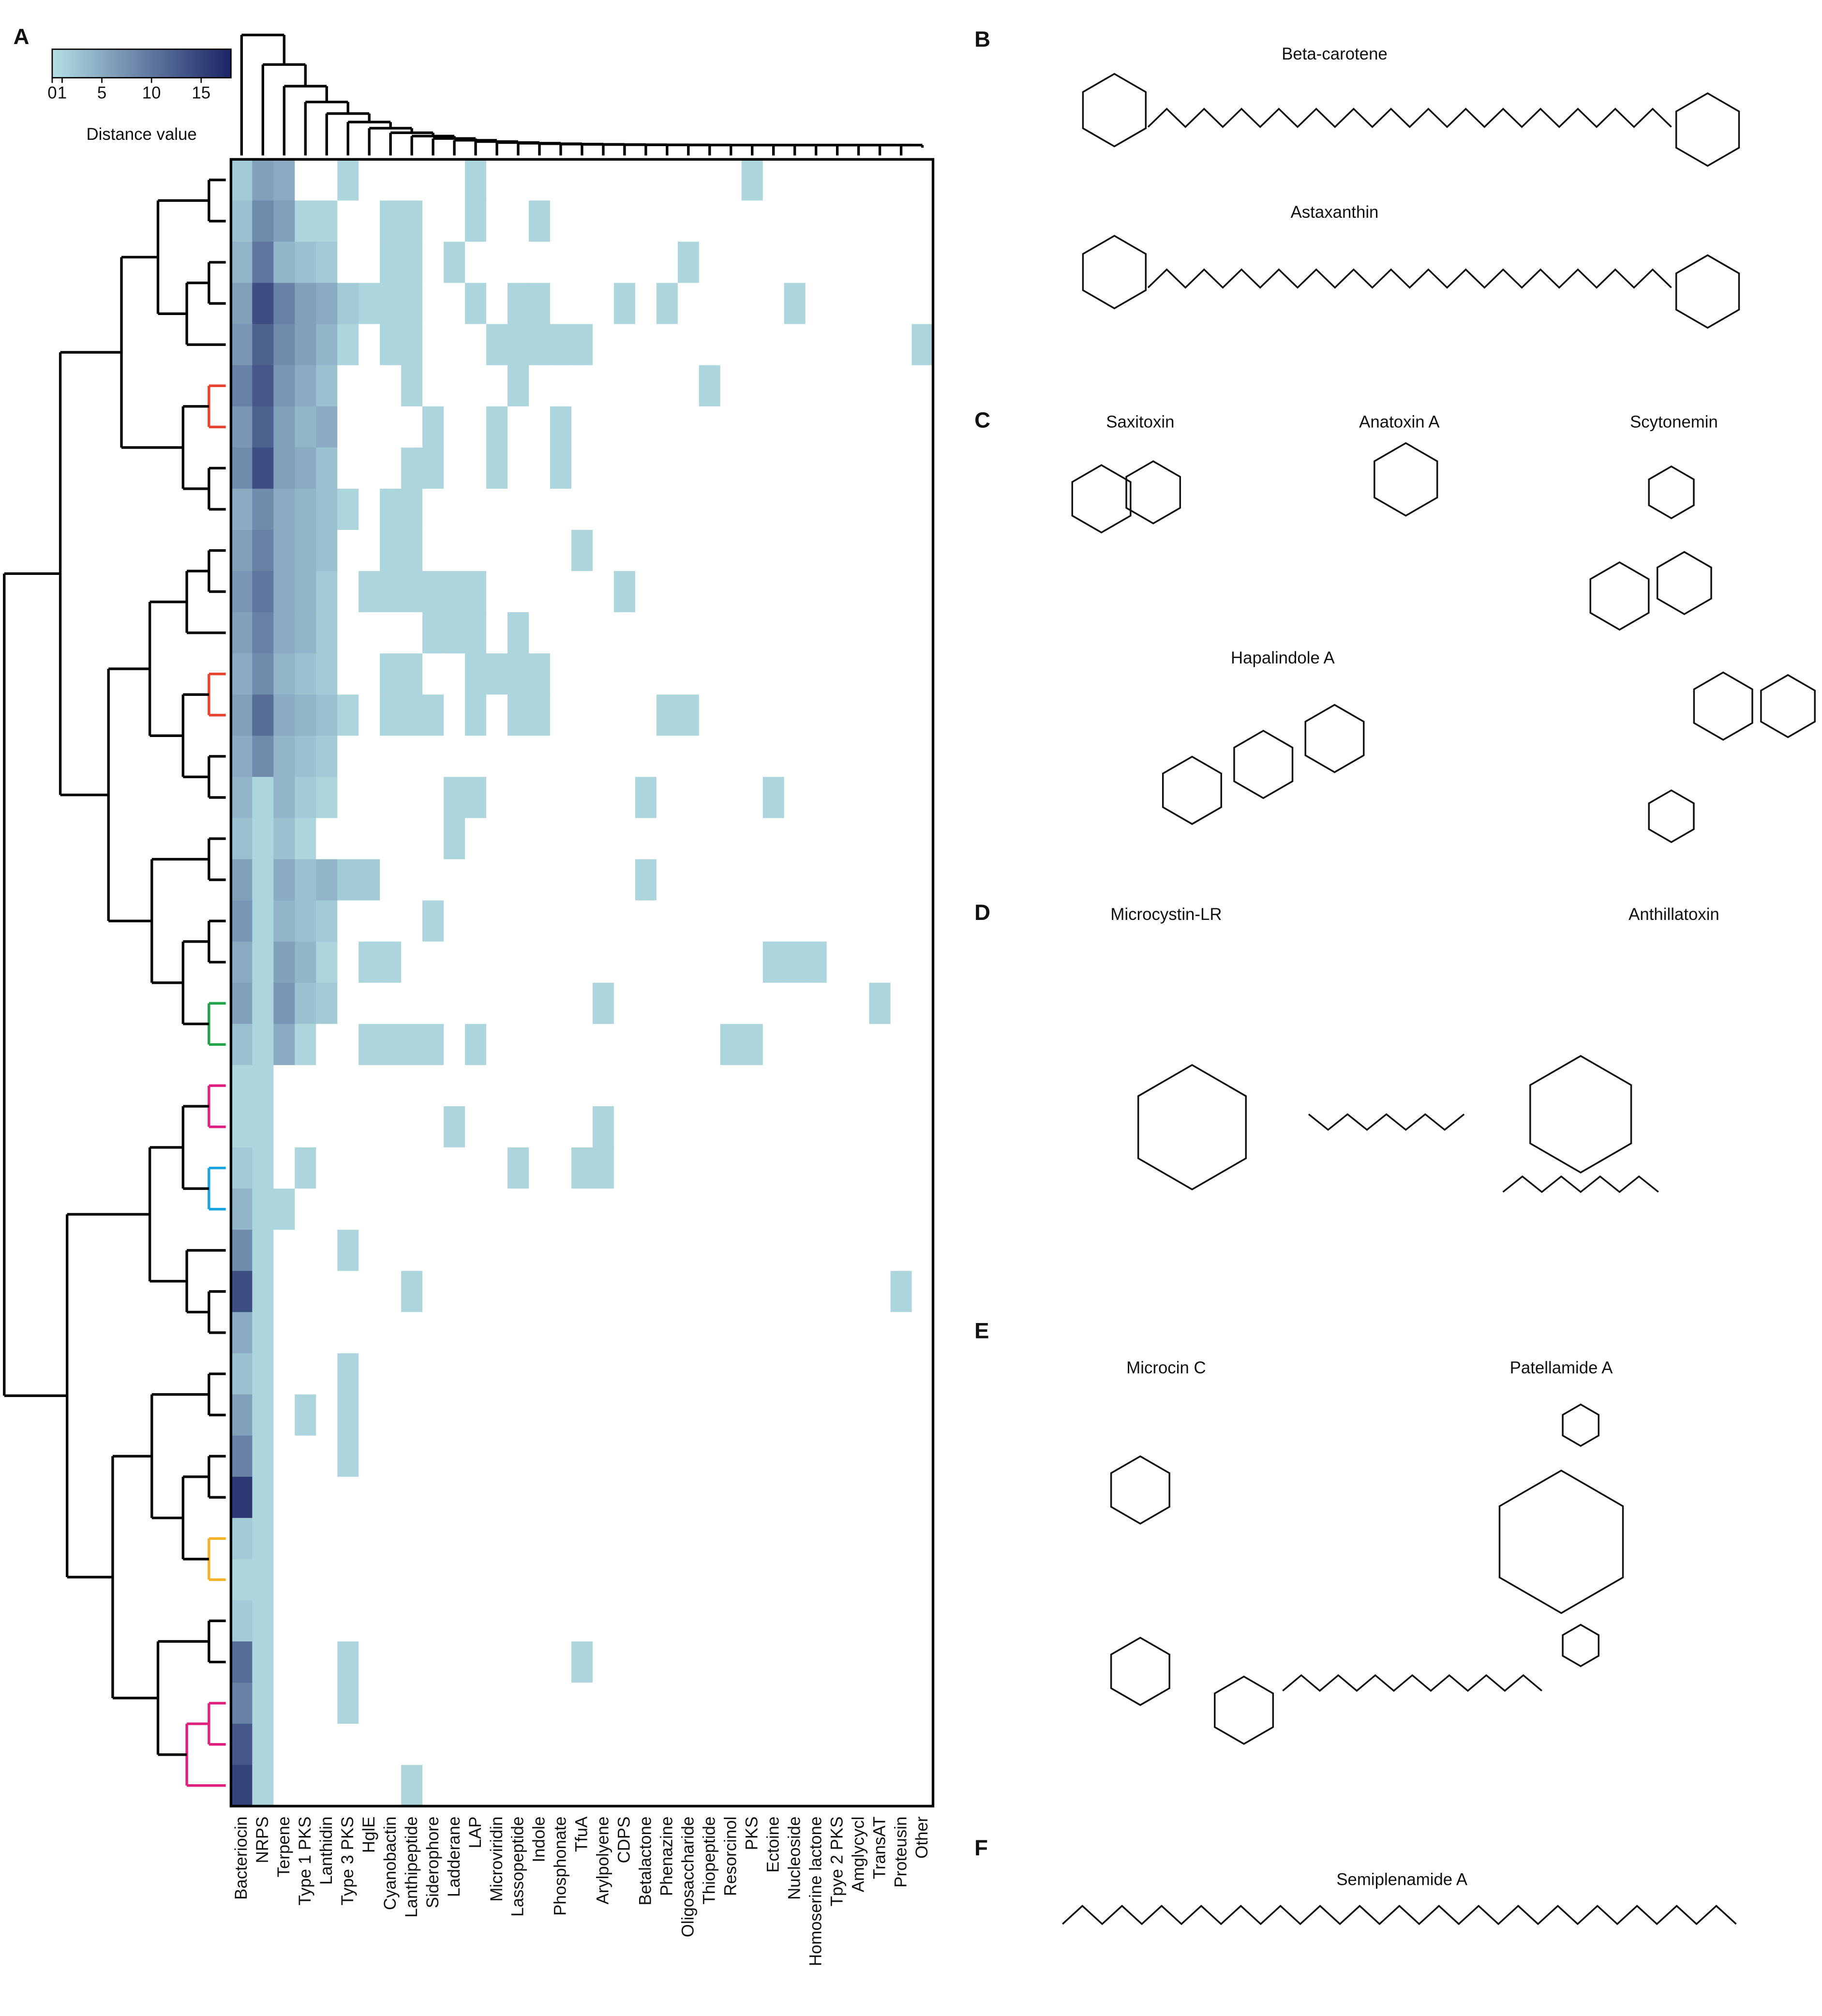  What do you see at coordinates (517, 1867) in the screenshot?
I see `column-label: Lassopeptide` at bounding box center [517, 1867].